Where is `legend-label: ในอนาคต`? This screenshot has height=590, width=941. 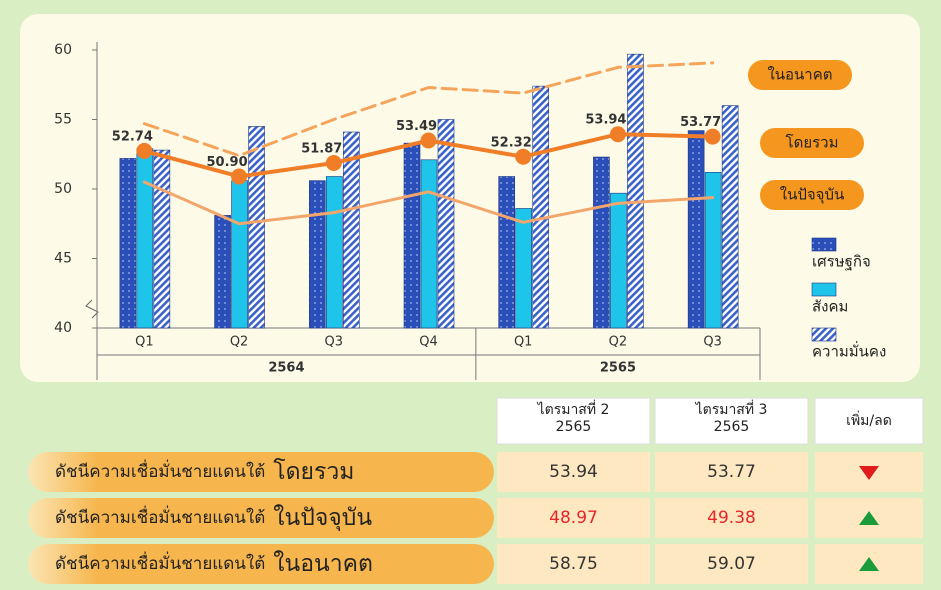 legend-label: ในอนาคต is located at coordinates (799, 75).